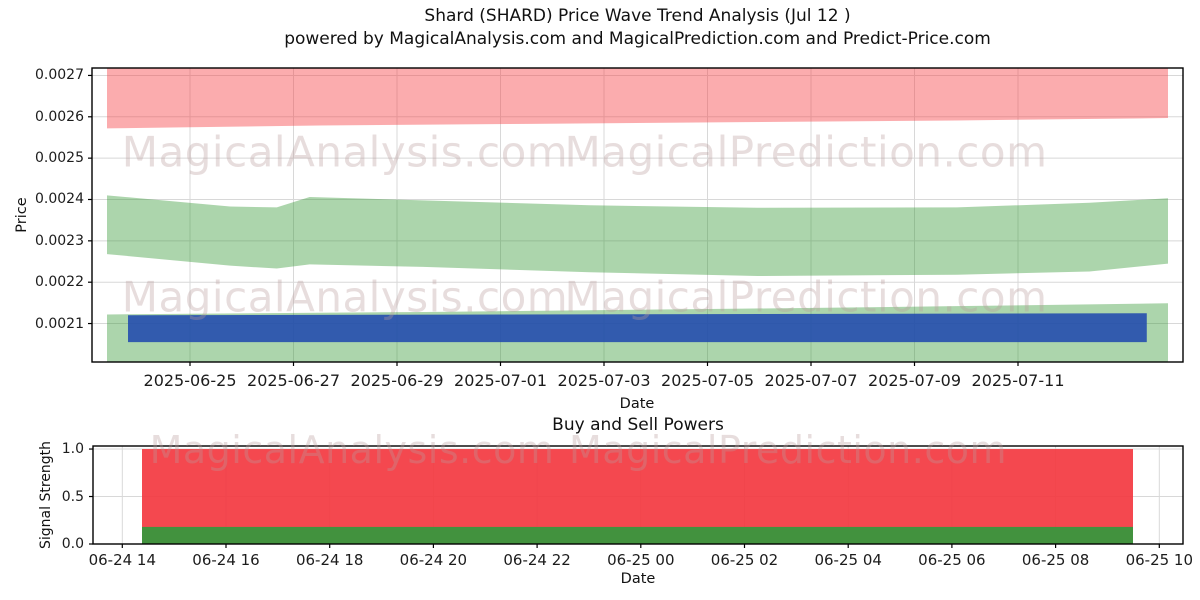 This screenshot has width=1200, height=600. Describe the element at coordinates (1159, 560) in the screenshot. I see `x-tick-label-bottom: 06-25 10` at that location.